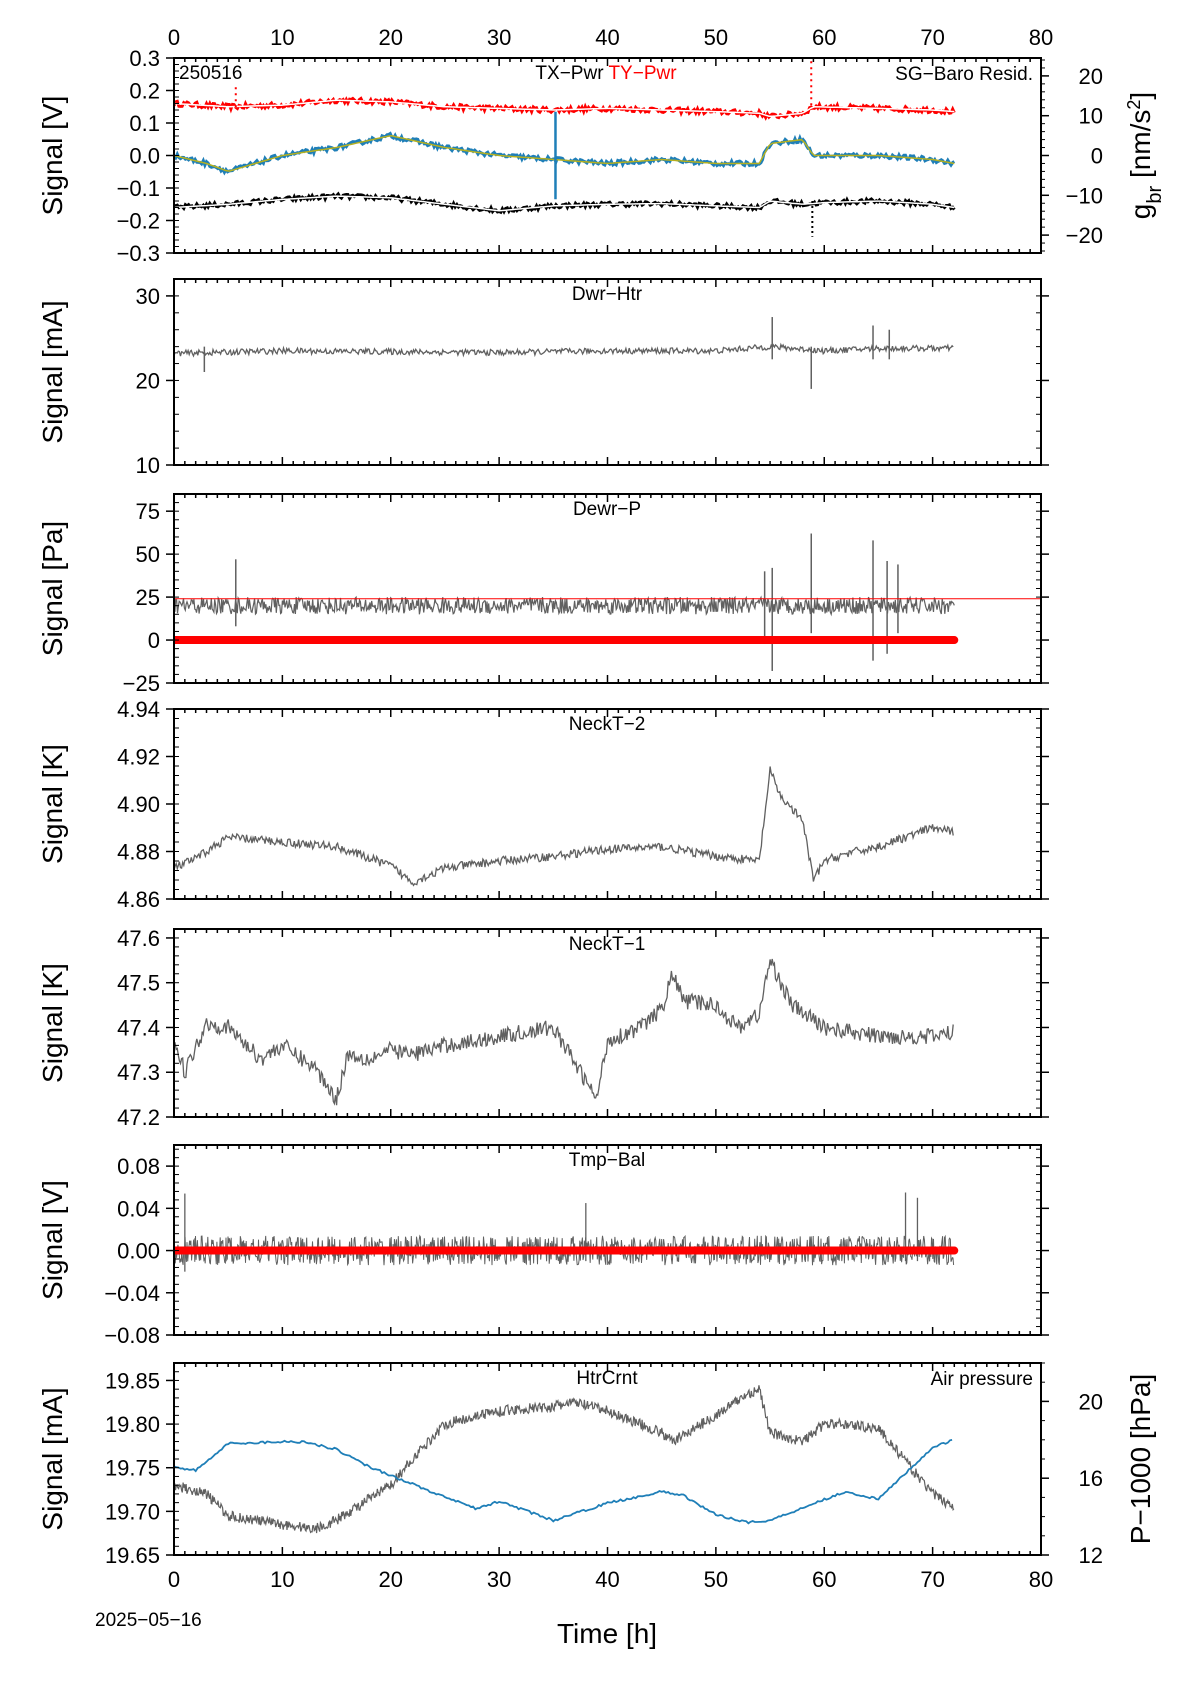 The width and height of the screenshot is (1190, 1684). Describe the element at coordinates (716, 1579) in the screenshot. I see `x-tick-label: 50` at that location.